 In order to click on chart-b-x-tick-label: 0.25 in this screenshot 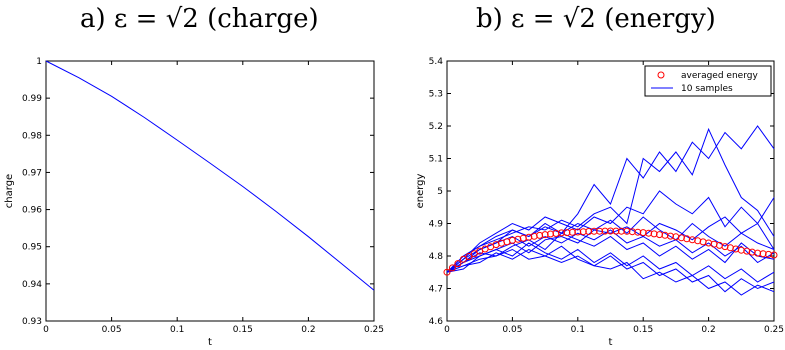, I will do `click(774, 330)`.